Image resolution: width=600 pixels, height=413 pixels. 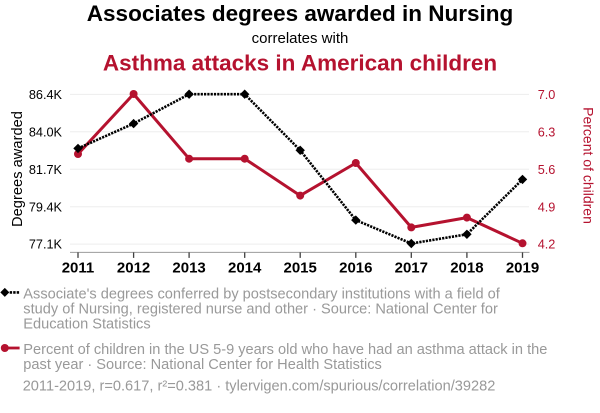 What do you see at coordinates (547, 245) in the screenshot?
I see `svg-text: 4.2` at bounding box center [547, 245].